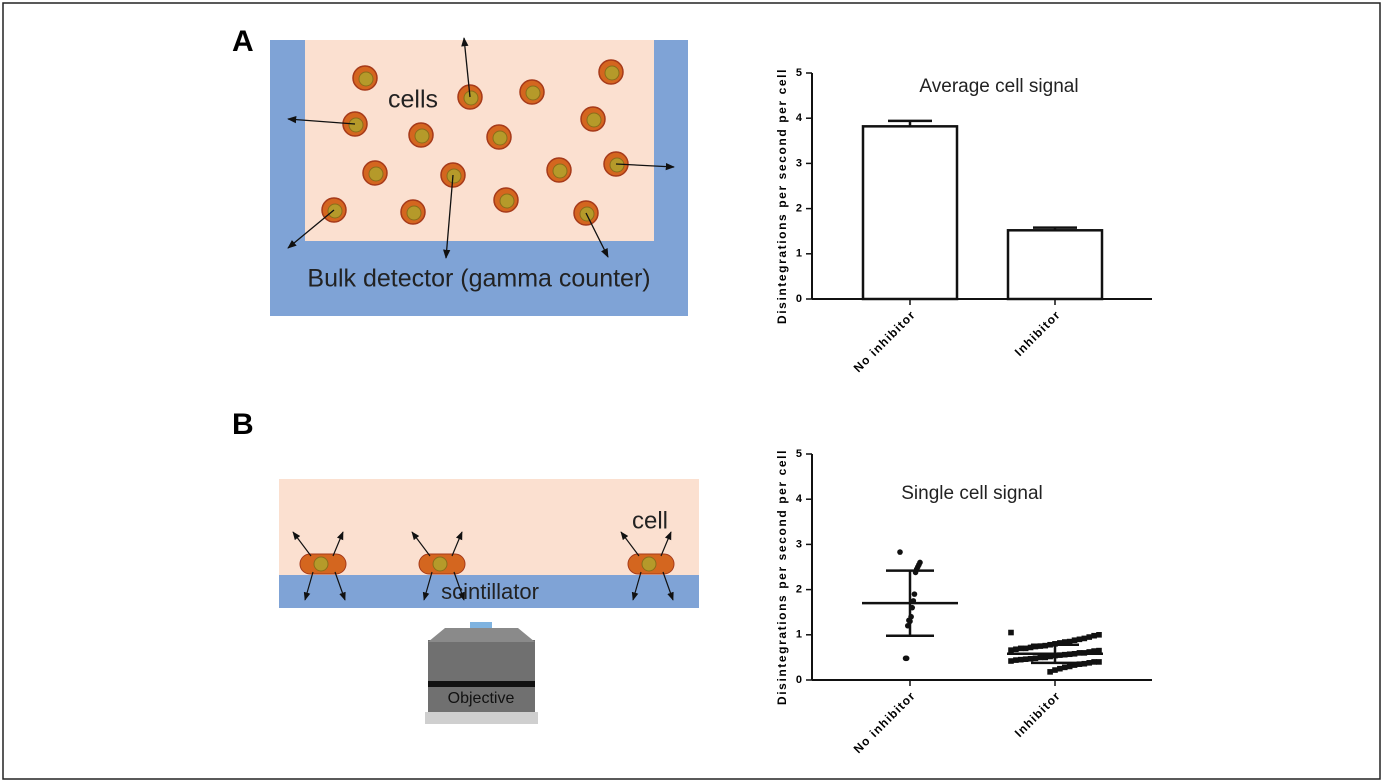 The width and height of the screenshot is (1383, 781). I want to click on scintillator, so click(489, 591).